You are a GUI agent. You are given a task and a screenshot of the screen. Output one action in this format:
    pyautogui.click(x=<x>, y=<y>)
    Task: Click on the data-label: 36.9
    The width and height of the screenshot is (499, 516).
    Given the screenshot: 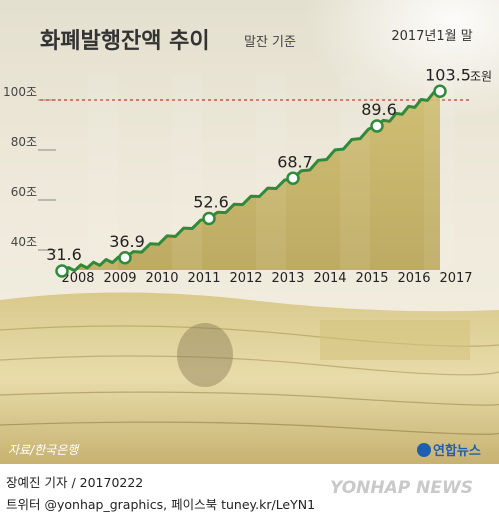 What is the action you would take?
    pyautogui.click(x=127, y=241)
    